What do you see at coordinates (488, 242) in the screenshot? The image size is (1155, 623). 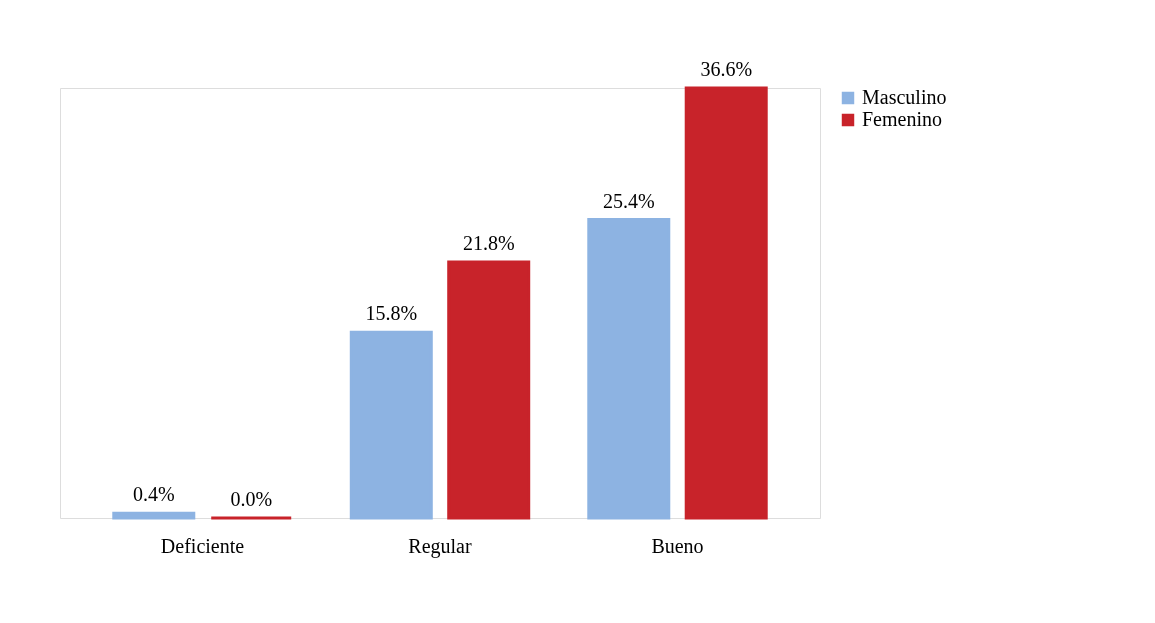 I see `data-label: 21.8%` at bounding box center [488, 242].